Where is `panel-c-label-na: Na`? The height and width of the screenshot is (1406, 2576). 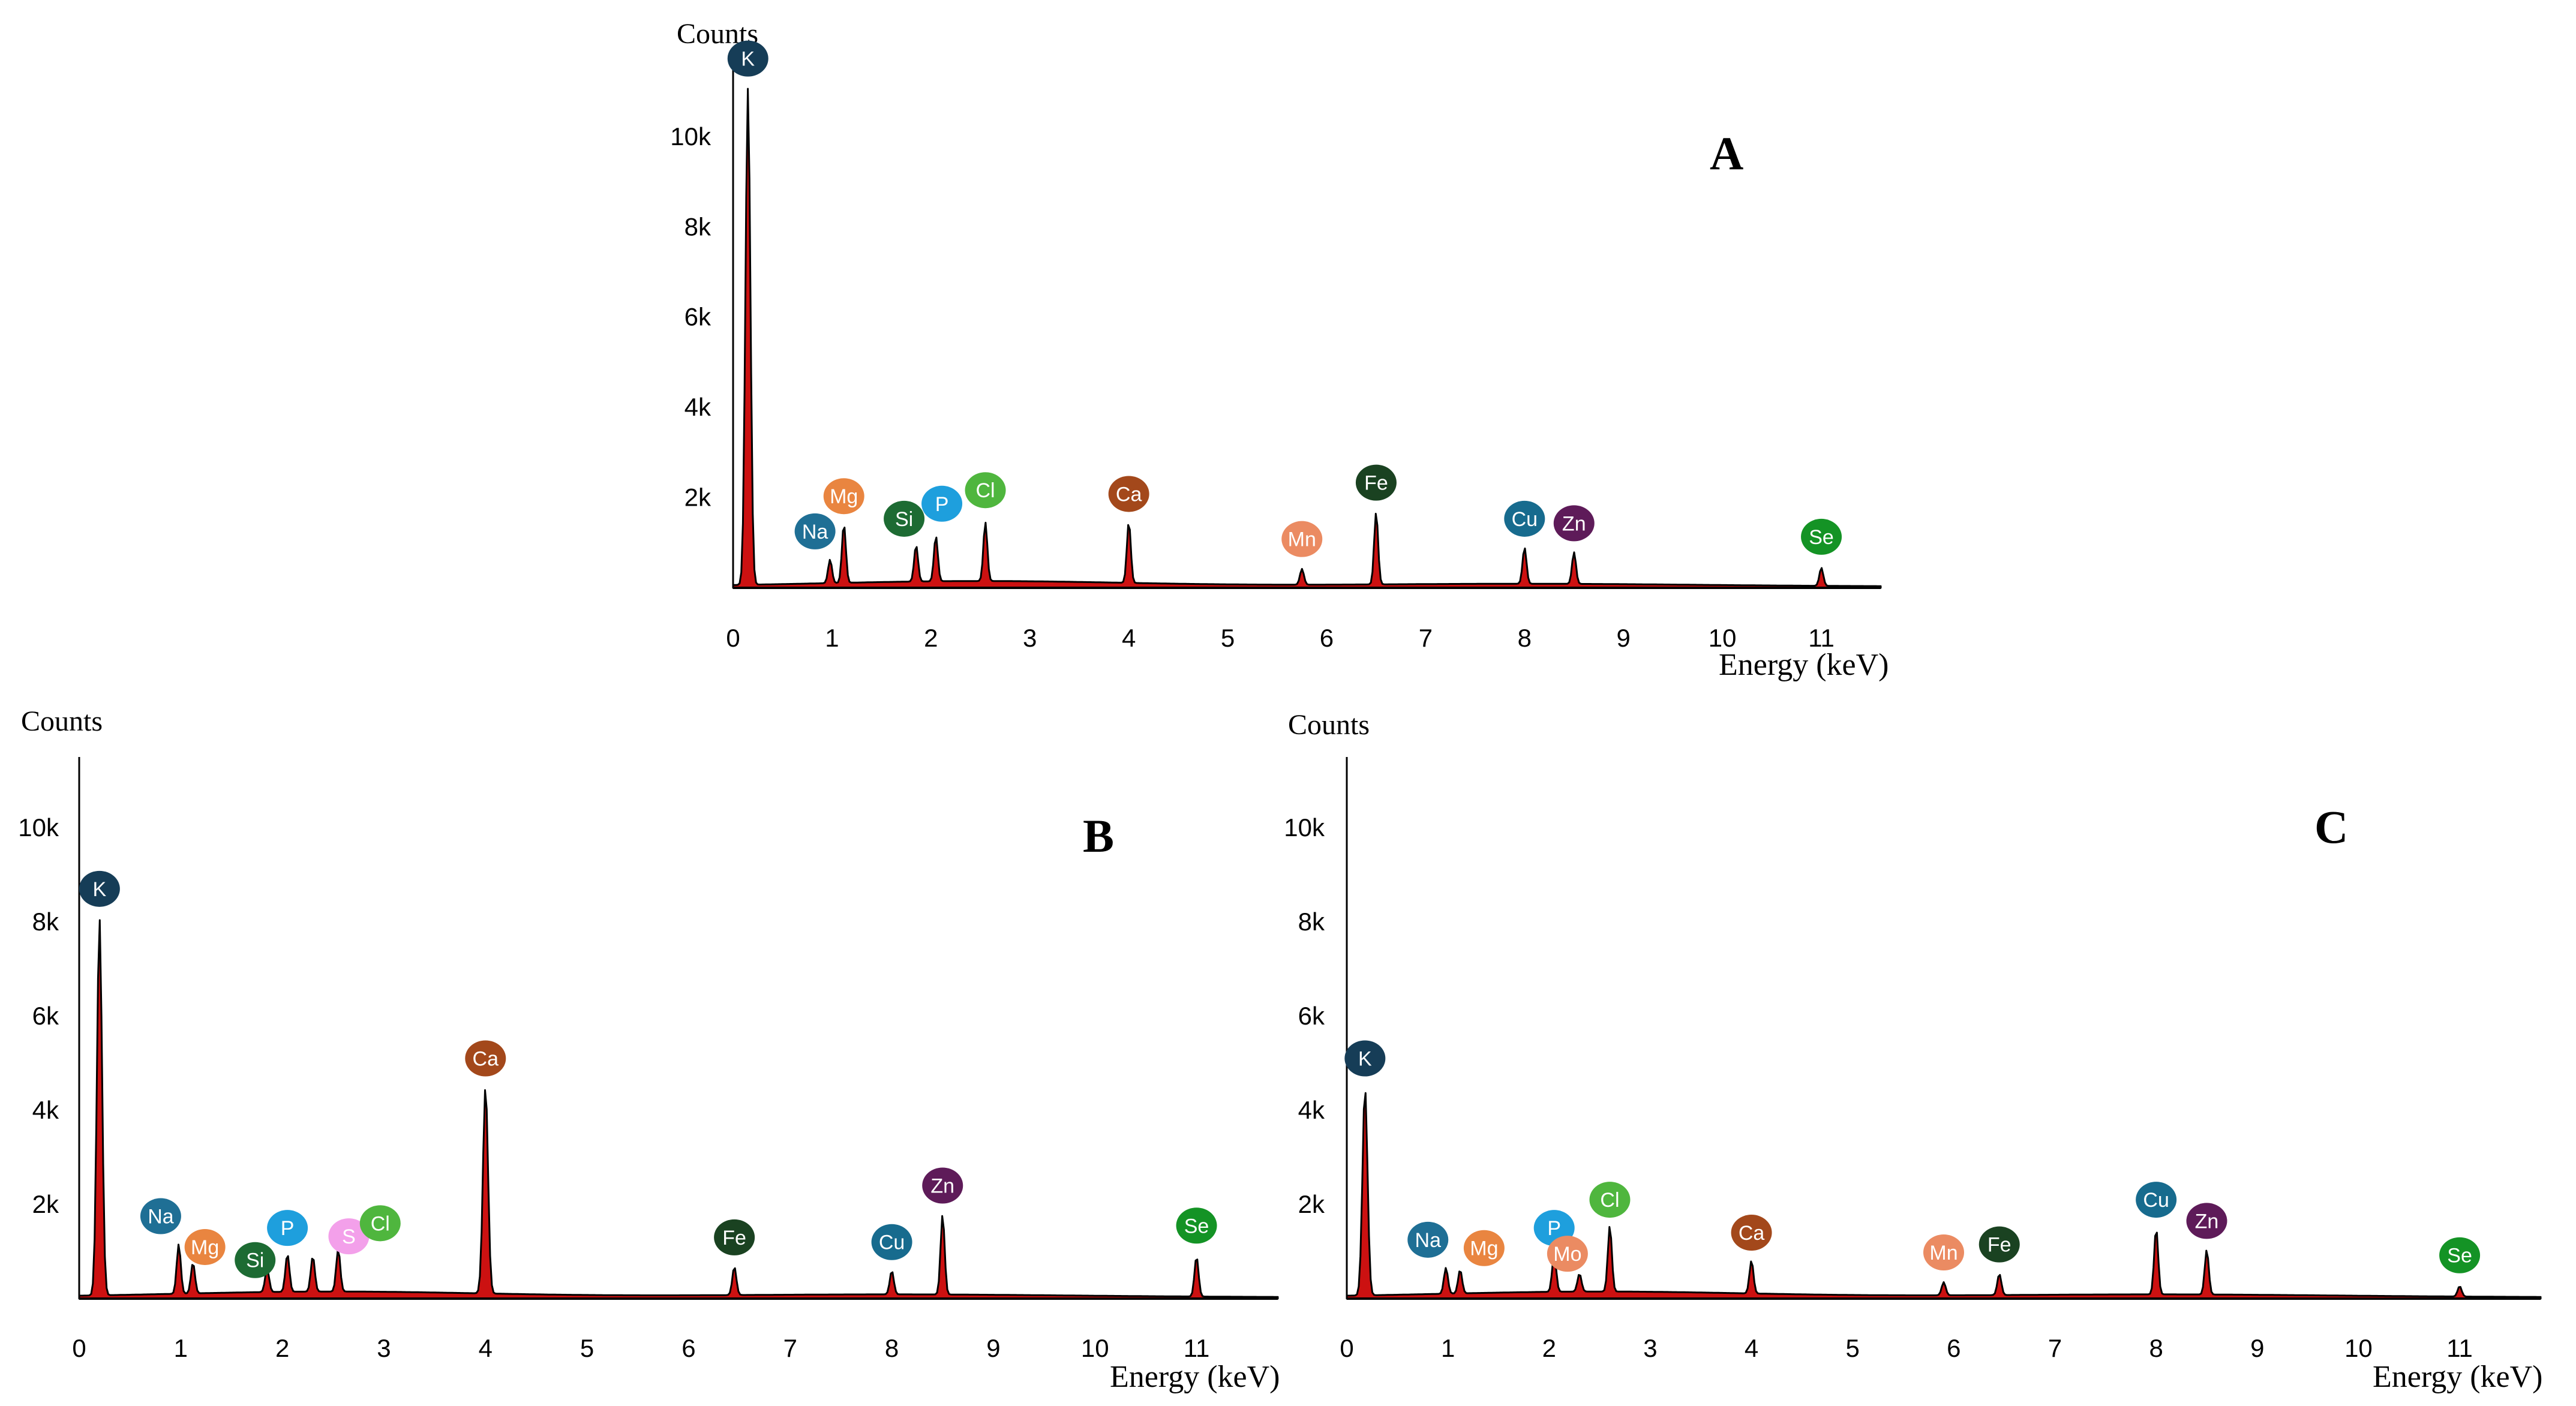 panel-c-label-na: Na is located at coordinates (1428, 1240).